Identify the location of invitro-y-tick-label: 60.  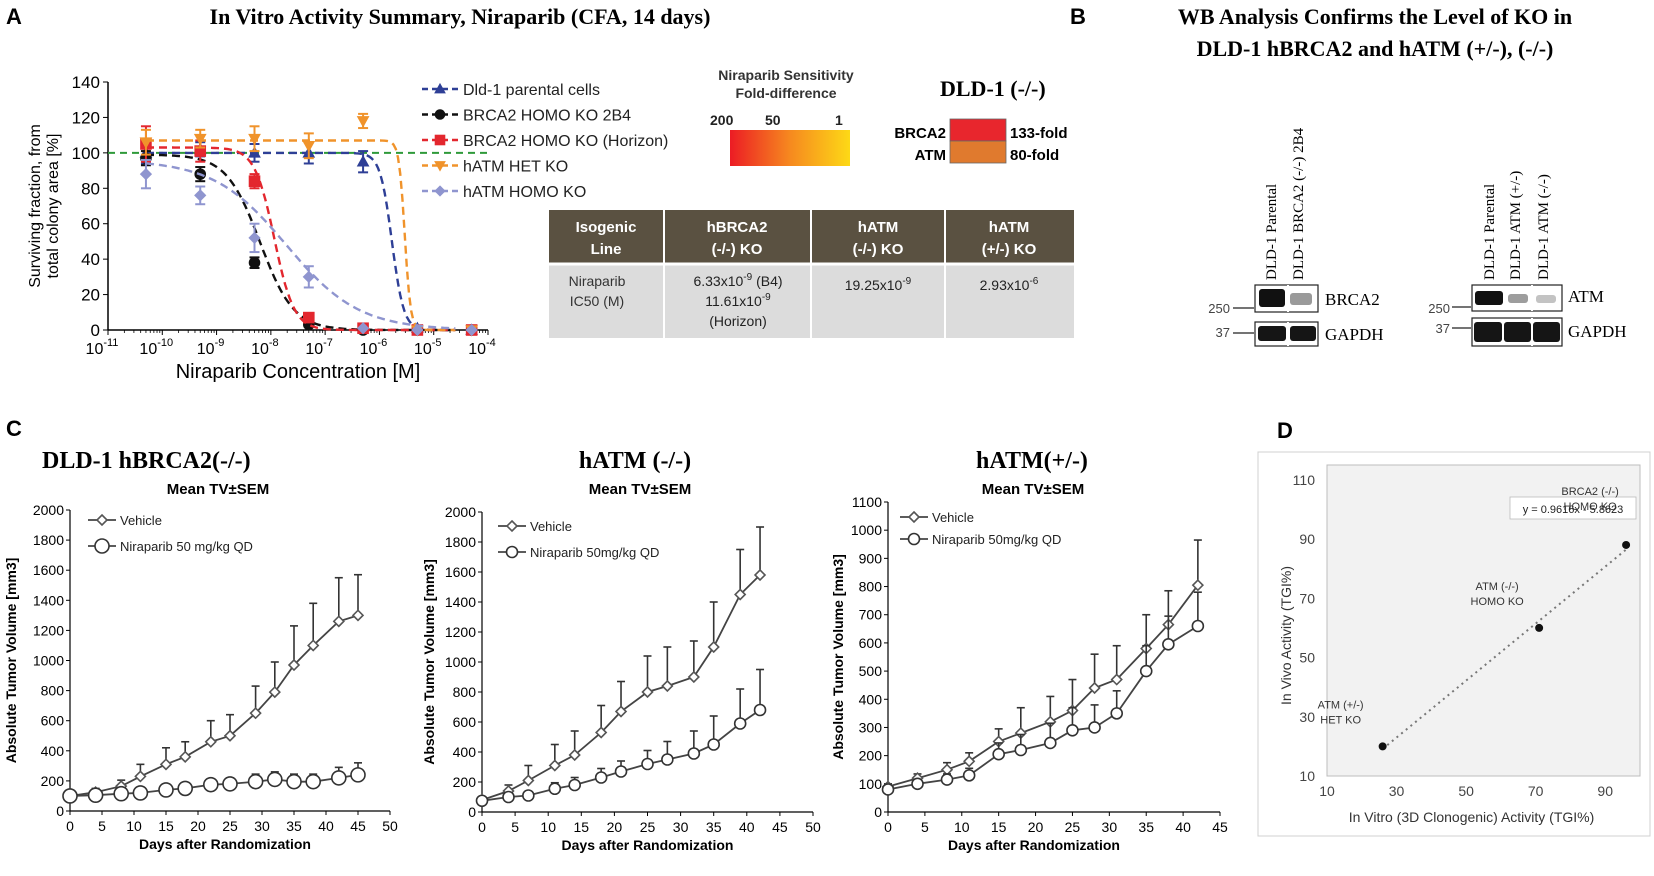
(90, 224).